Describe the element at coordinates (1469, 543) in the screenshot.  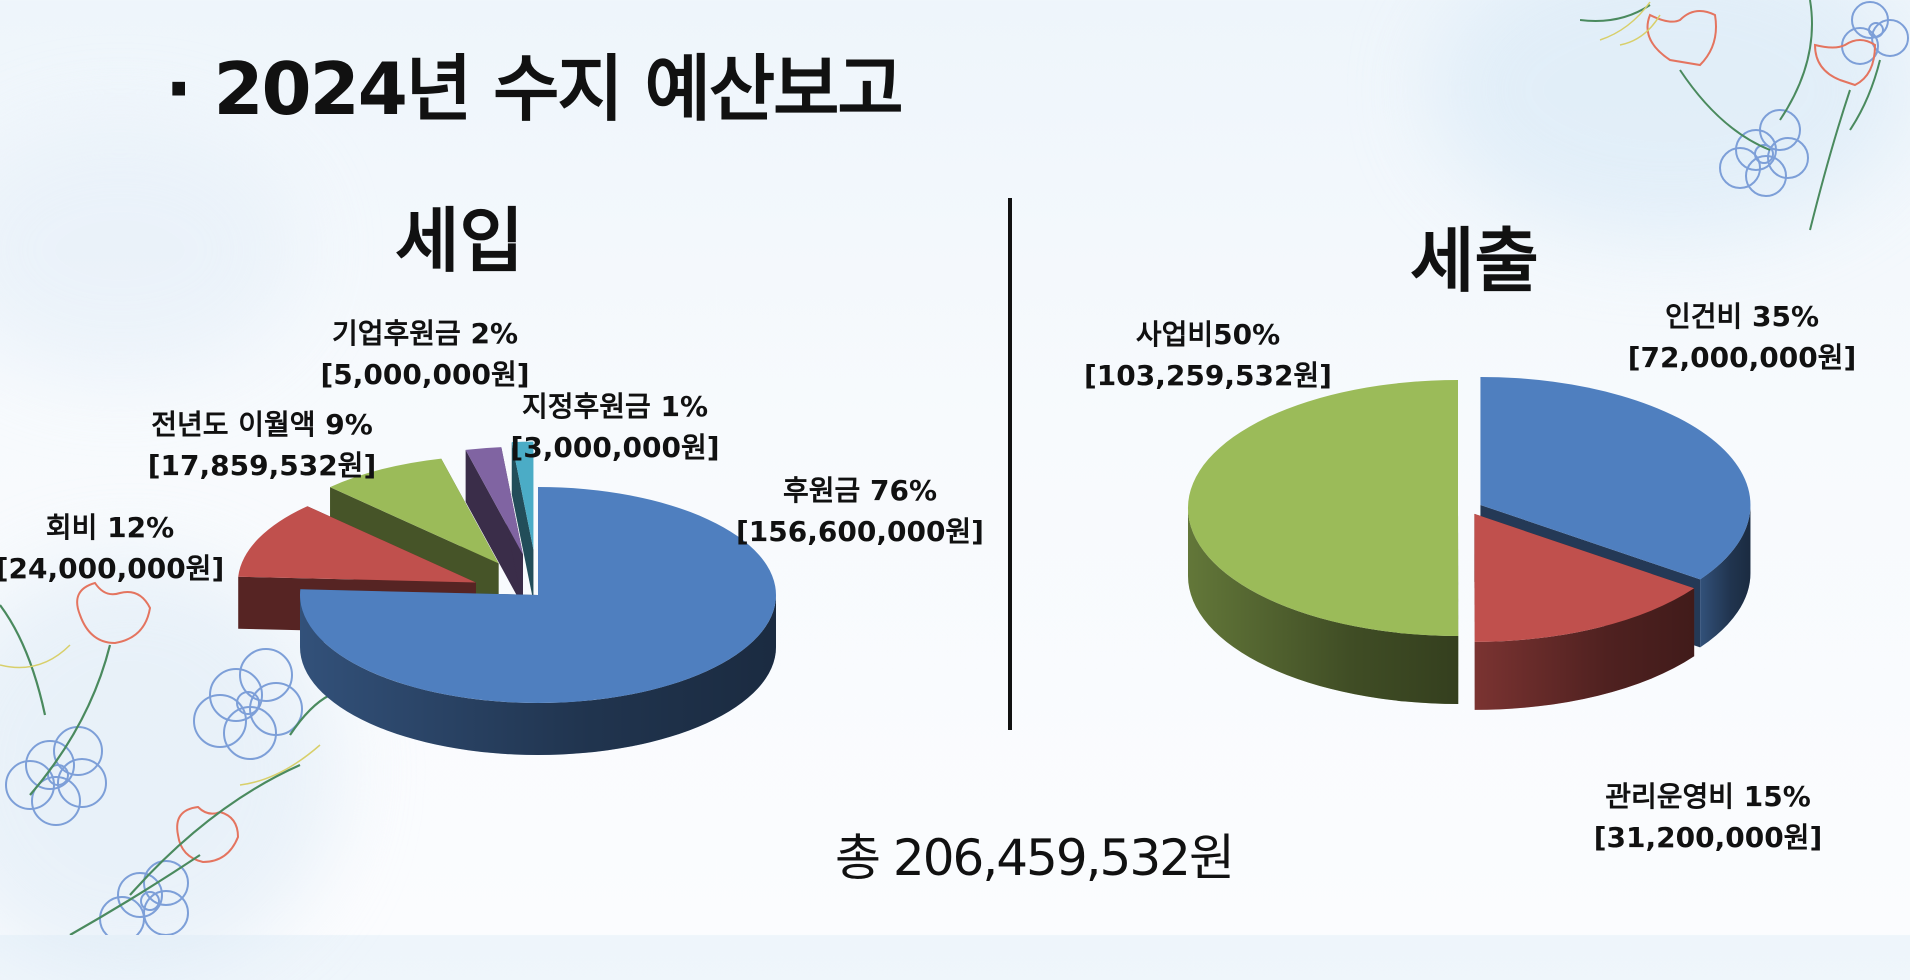
I see `expense-pie` at that location.